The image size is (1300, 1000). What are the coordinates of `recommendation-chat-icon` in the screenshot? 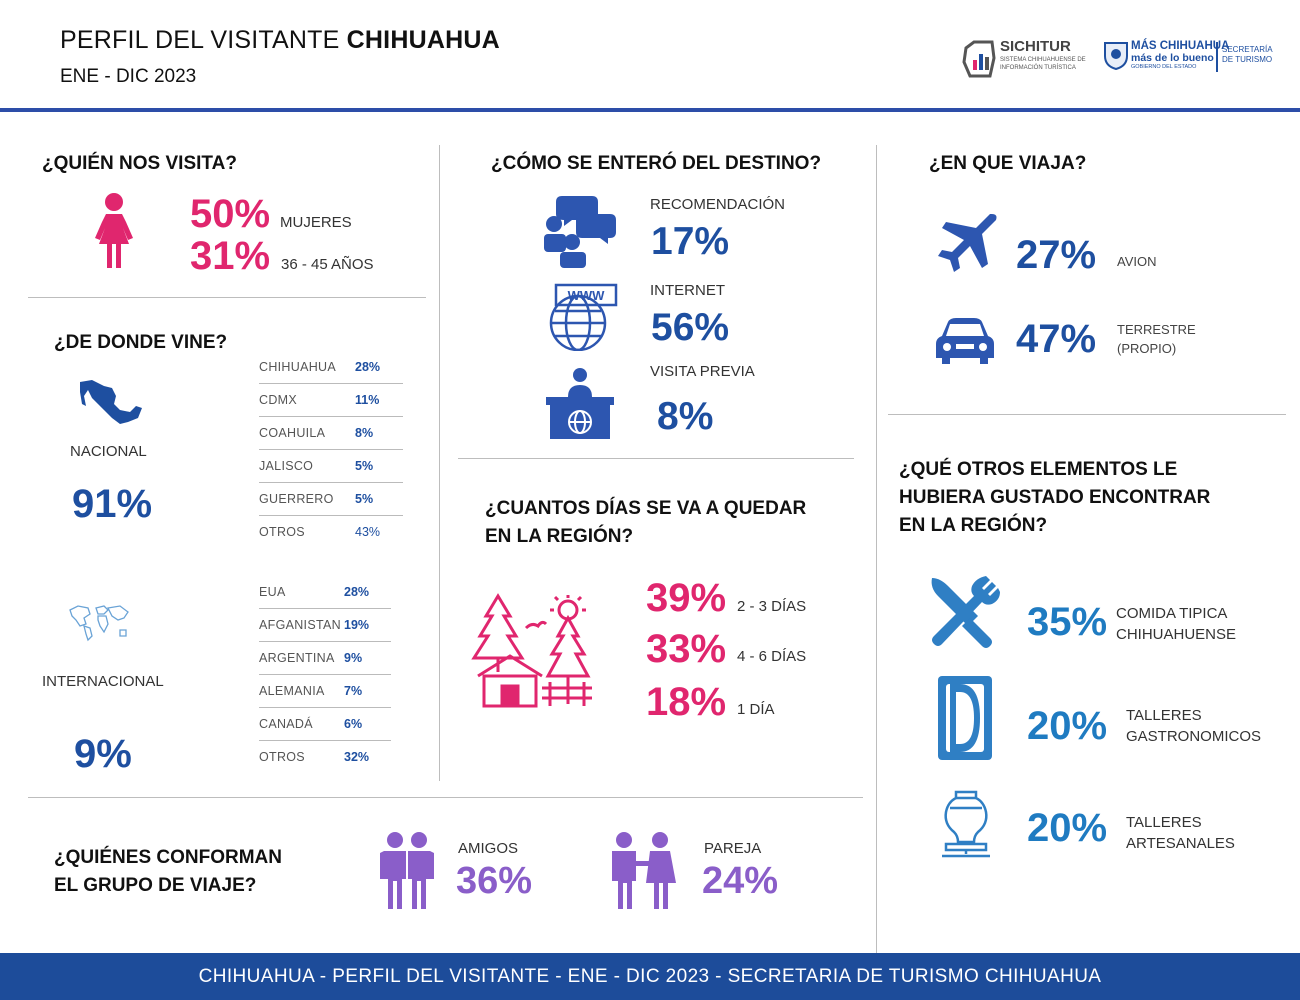 It's located at (580, 232).